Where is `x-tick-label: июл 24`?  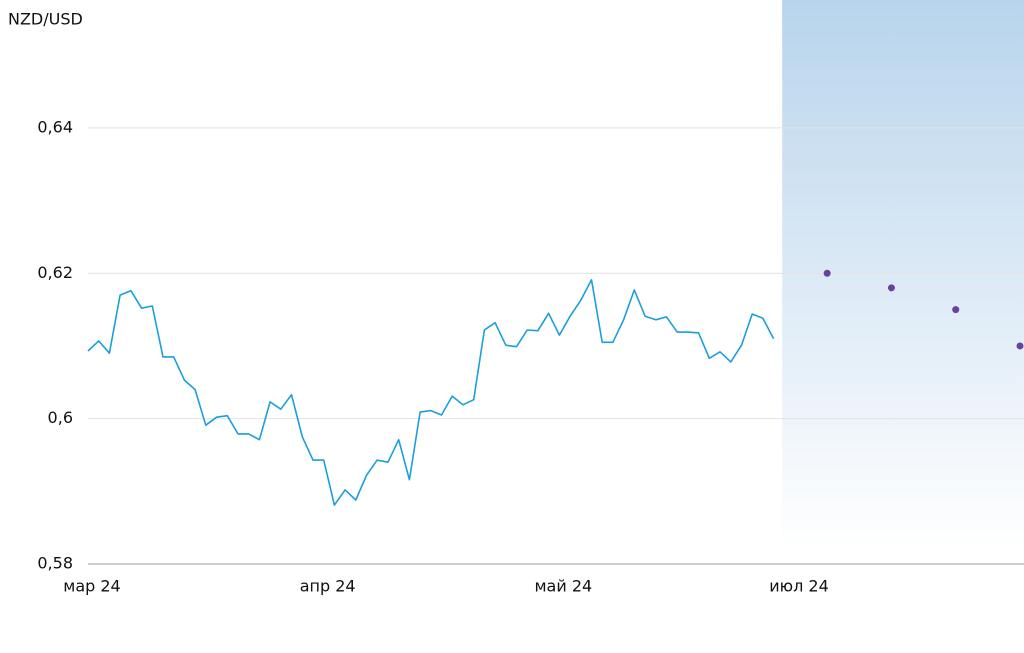
x-tick-label: июл 24 is located at coordinates (799, 586).